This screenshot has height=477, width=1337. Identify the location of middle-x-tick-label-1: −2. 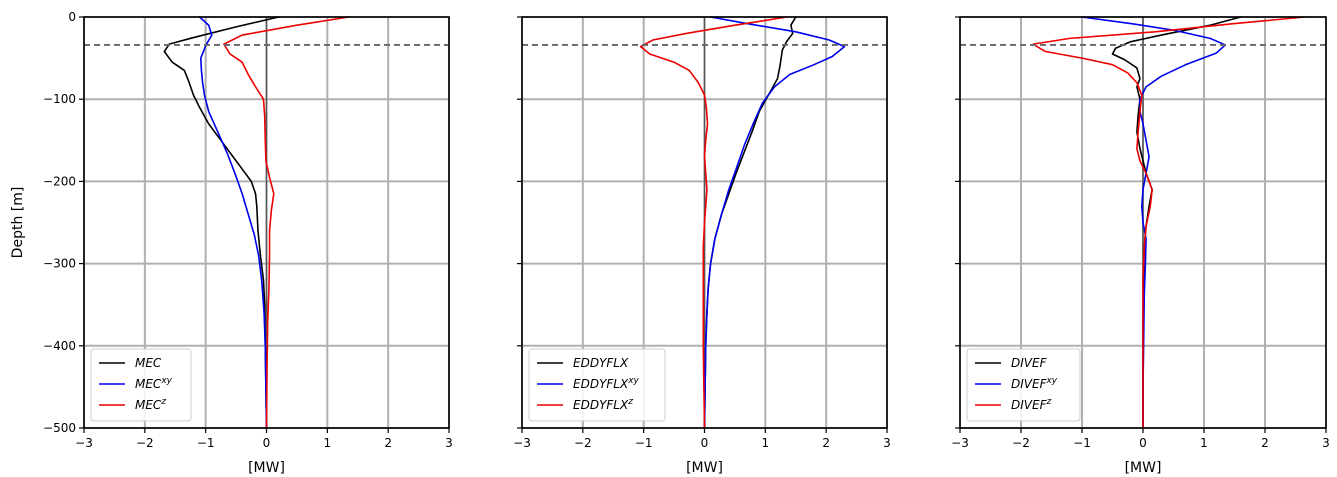
(583, 443).